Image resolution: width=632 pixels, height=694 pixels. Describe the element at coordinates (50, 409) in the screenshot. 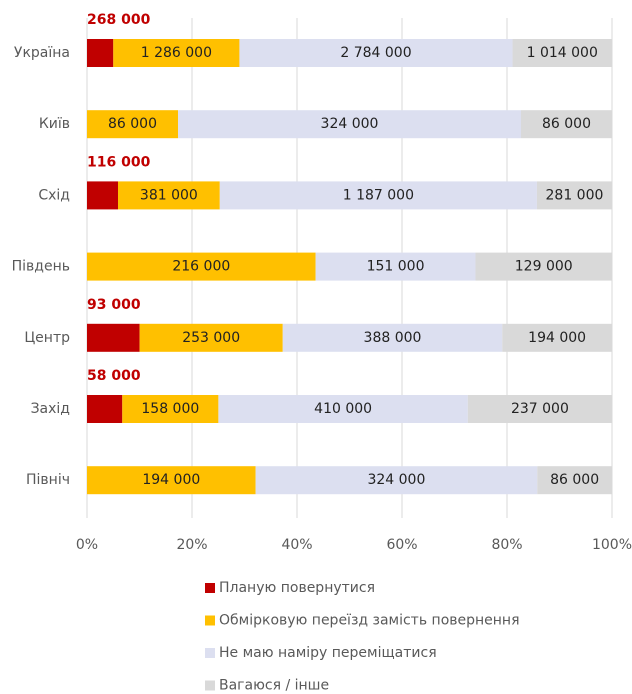

I see `y-tick-label: Захід` at that location.